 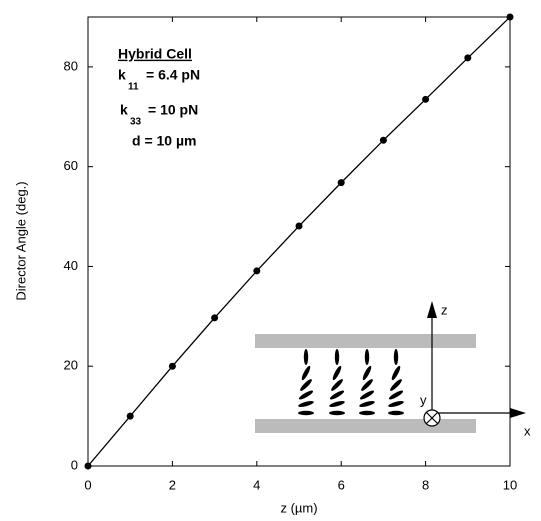 I want to click on y-axis-label: Director Angle (deg.), so click(x=20, y=240).